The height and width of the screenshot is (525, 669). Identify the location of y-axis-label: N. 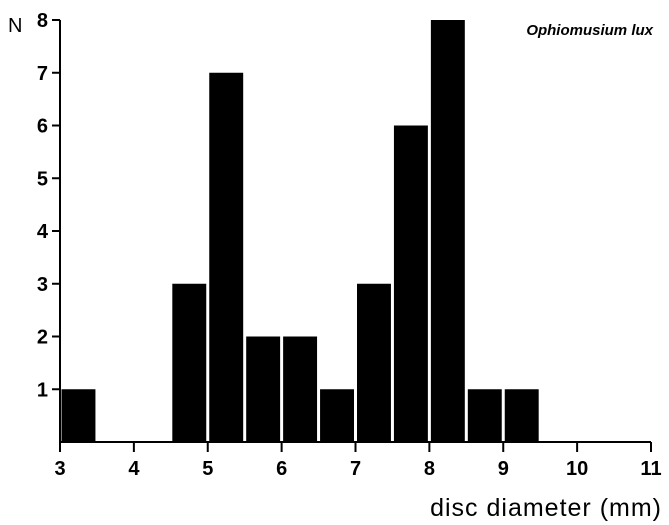
(15, 26).